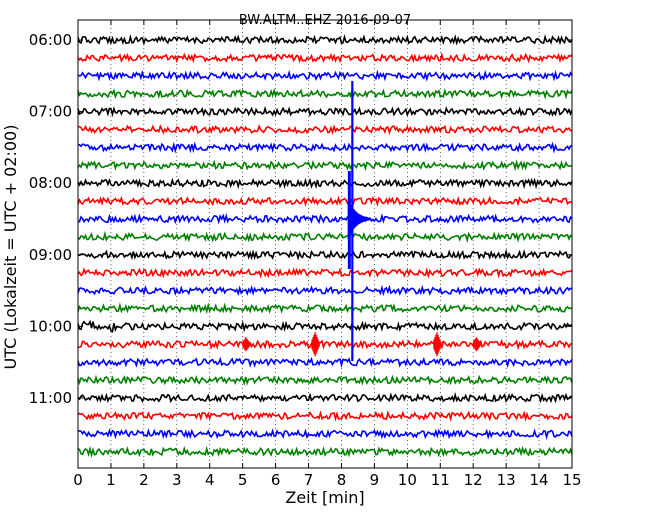 The width and height of the screenshot is (650, 520). I want to click on x-tick-label: 3, so click(177, 480).